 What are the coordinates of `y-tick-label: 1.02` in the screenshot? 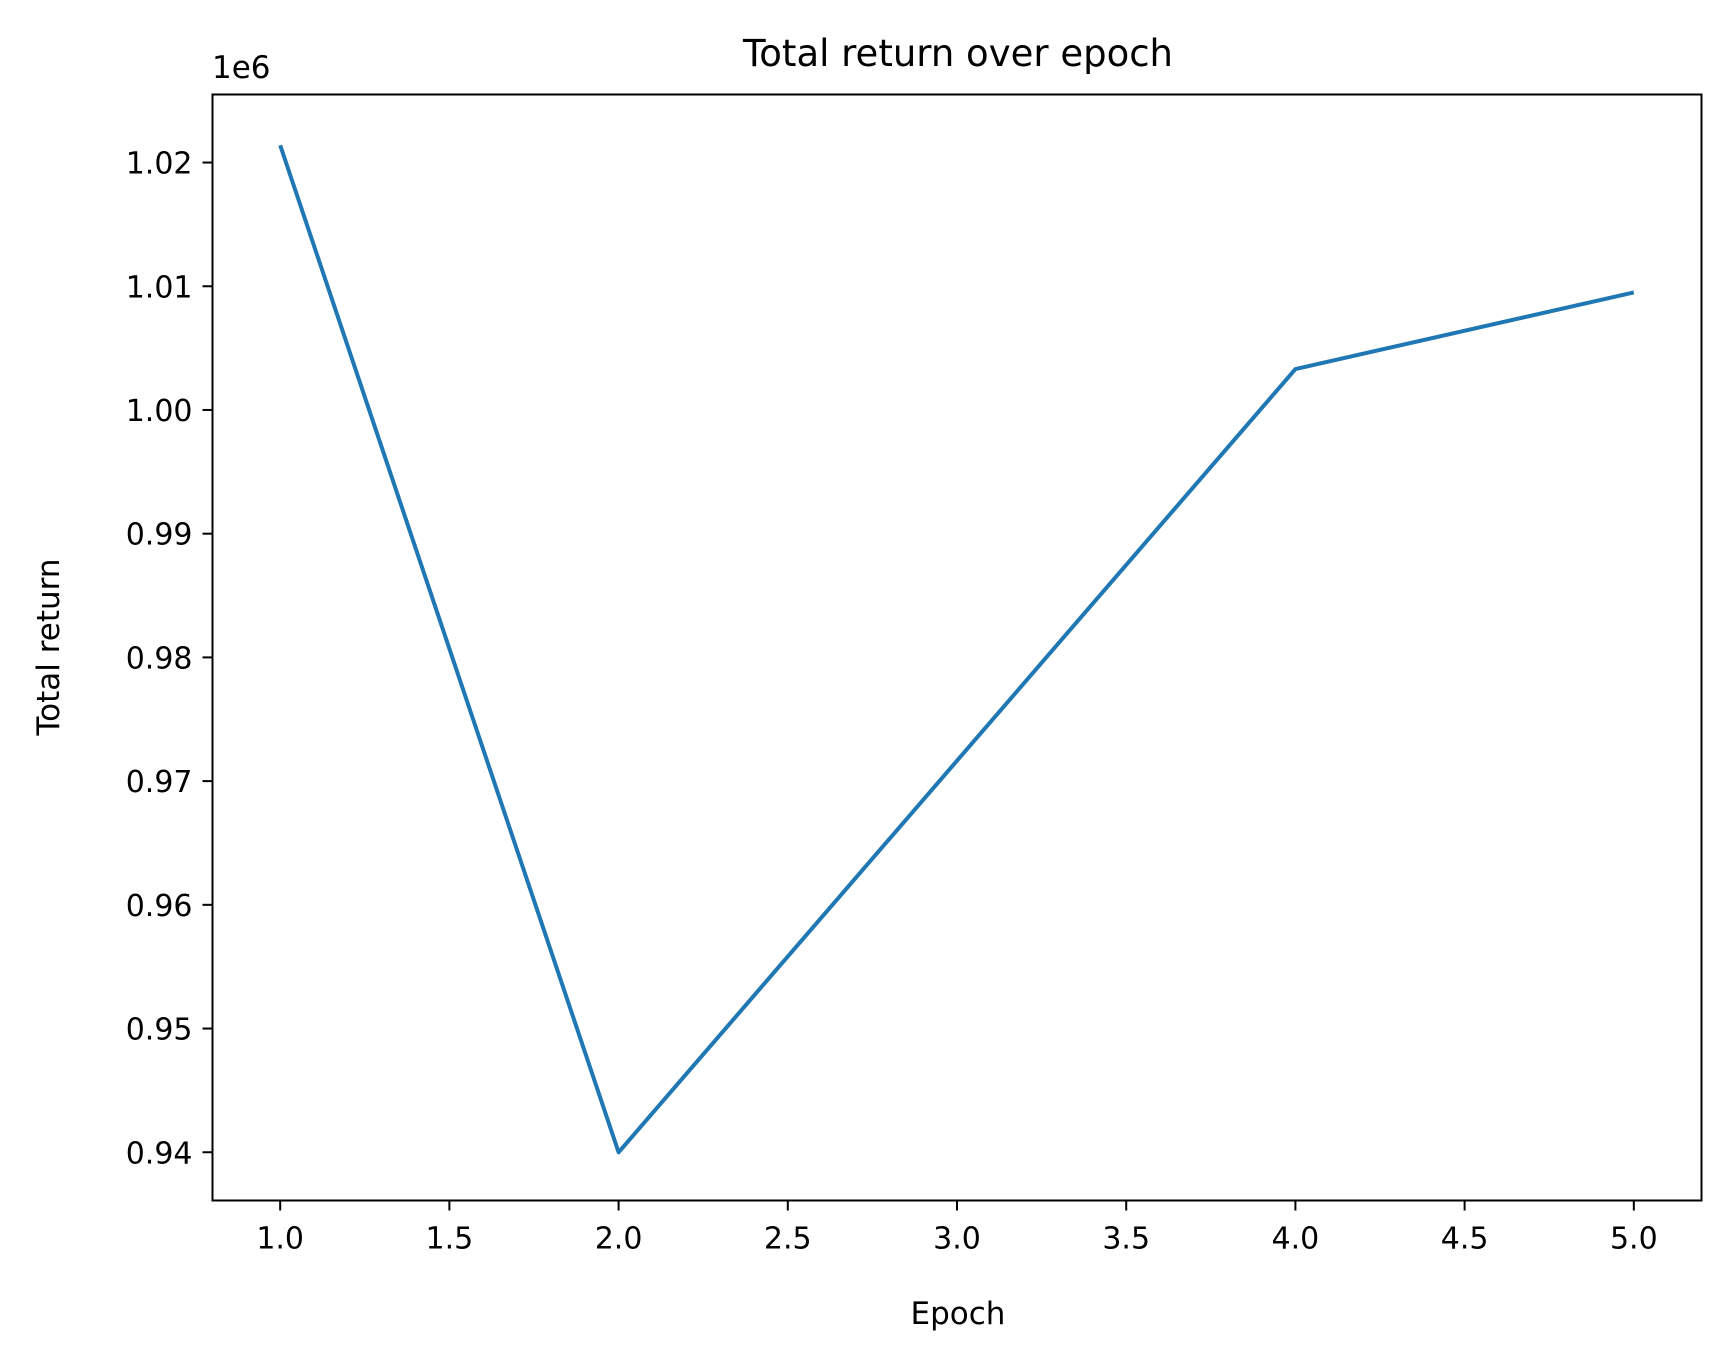 It's located at (159, 164).